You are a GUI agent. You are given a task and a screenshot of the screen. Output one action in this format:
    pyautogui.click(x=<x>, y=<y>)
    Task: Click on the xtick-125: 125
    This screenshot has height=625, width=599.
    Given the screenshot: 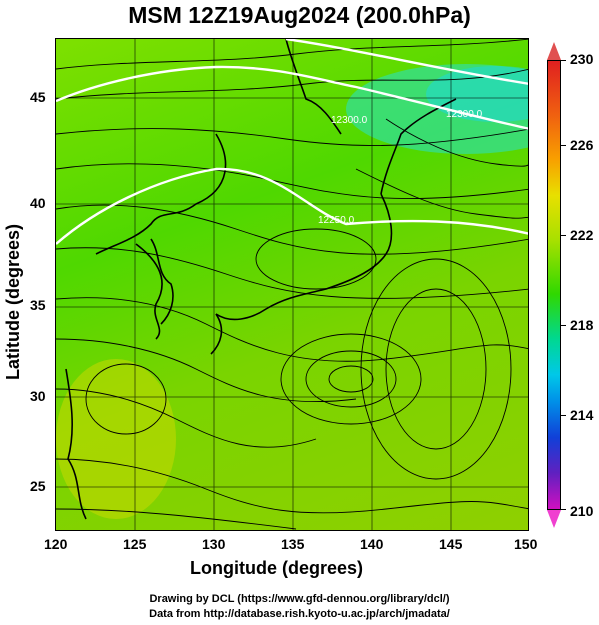 What is the action you would take?
    pyautogui.click(x=135, y=544)
    